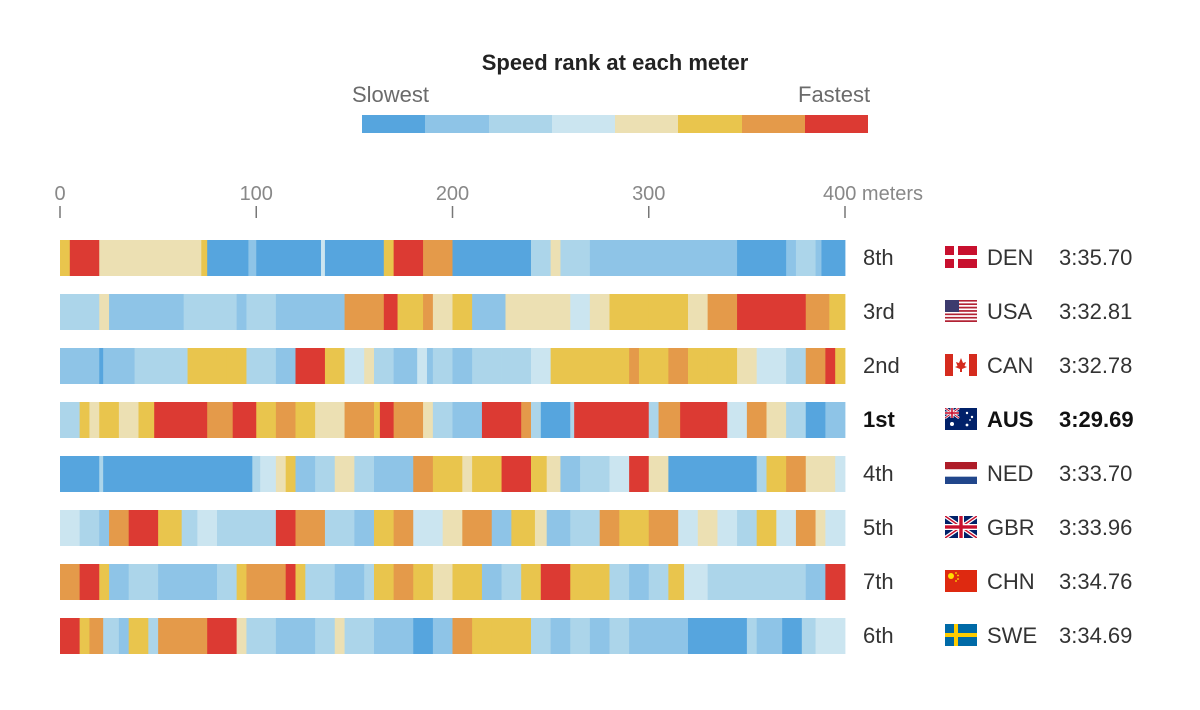  Describe the element at coordinates (961, 311) in the screenshot. I see `flag-usa-icon` at that location.